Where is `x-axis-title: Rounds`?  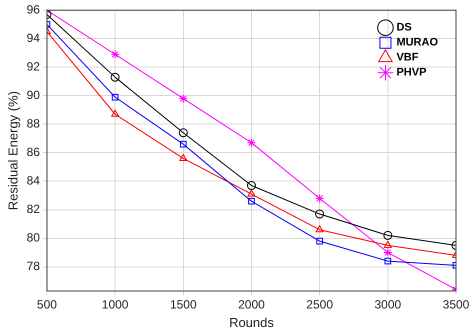
x-axis-title: Rounds is located at coordinates (251, 322).